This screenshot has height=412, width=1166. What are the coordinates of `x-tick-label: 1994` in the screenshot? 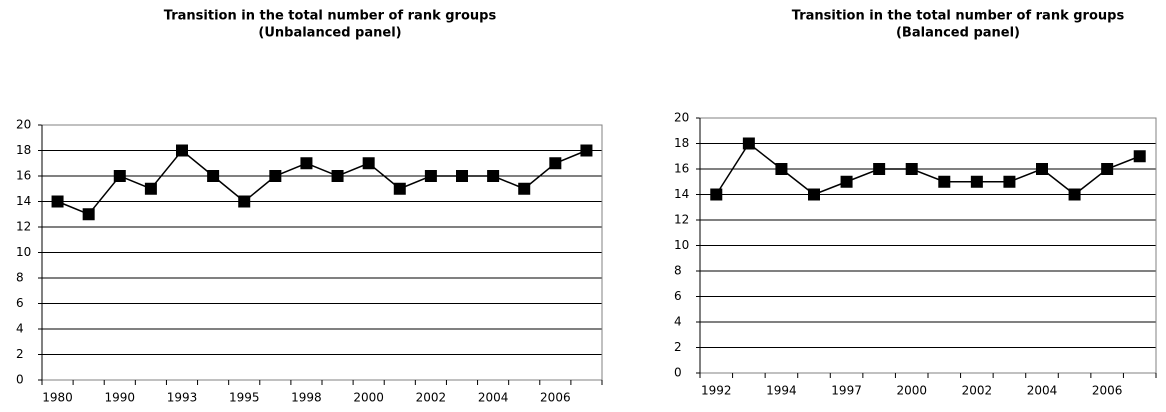 It's located at (781, 391).